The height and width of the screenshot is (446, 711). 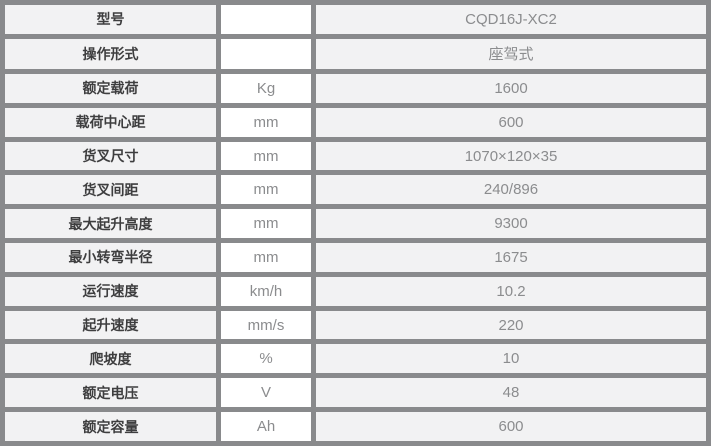 I want to click on spec-value: 1070×120×35, so click(x=511, y=156).